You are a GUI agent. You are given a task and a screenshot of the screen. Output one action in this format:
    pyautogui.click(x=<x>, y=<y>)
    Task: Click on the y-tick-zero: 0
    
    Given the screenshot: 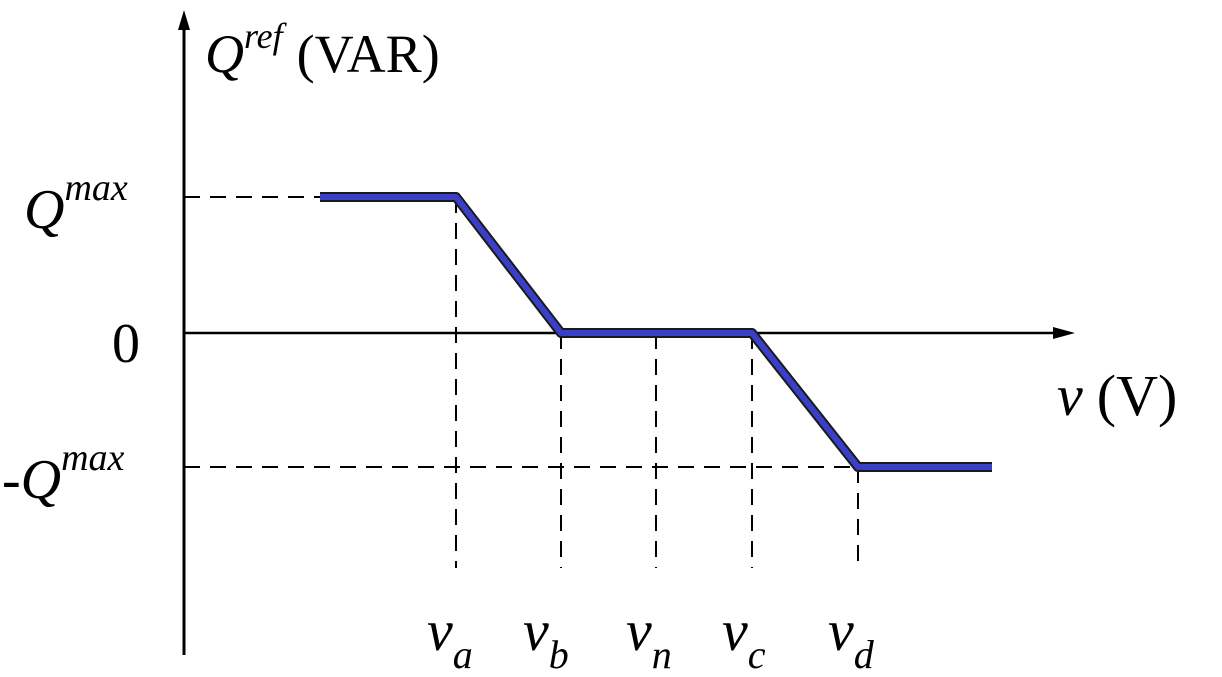 What is the action you would take?
    pyautogui.click(x=126, y=344)
    